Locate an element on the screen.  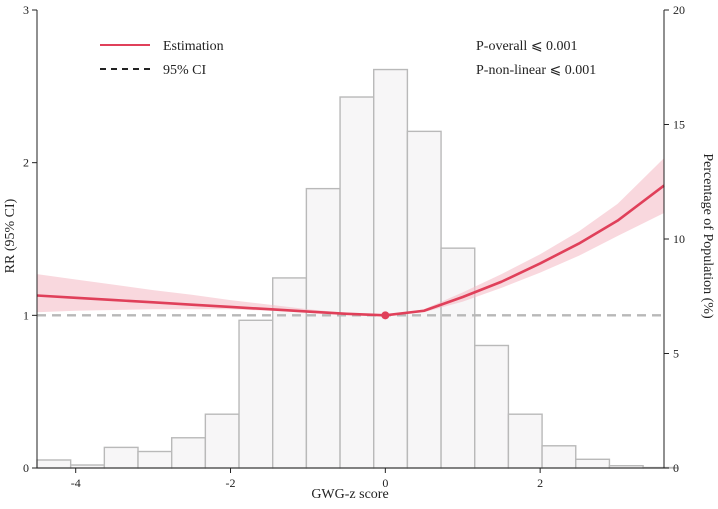
y-axis-title: RR (95% CI) is located at coordinates (10, 235).